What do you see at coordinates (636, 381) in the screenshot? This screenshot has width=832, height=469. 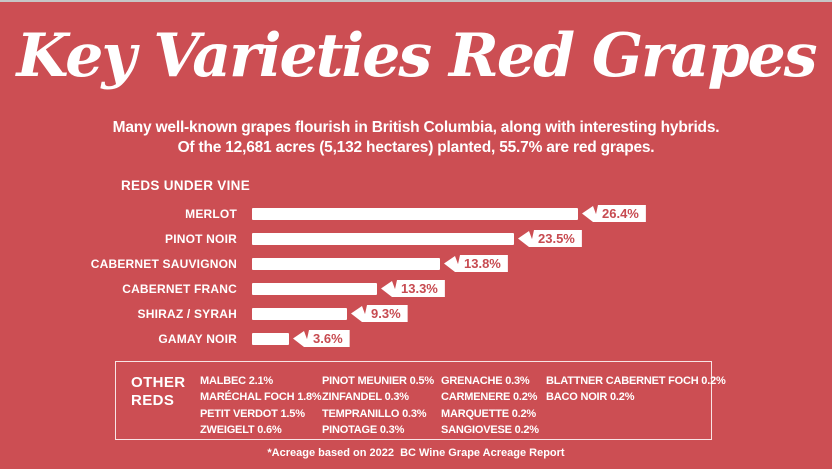 I see `other-red-item: BLATTNER CABERNET FOCH 0.2%` at bounding box center [636, 381].